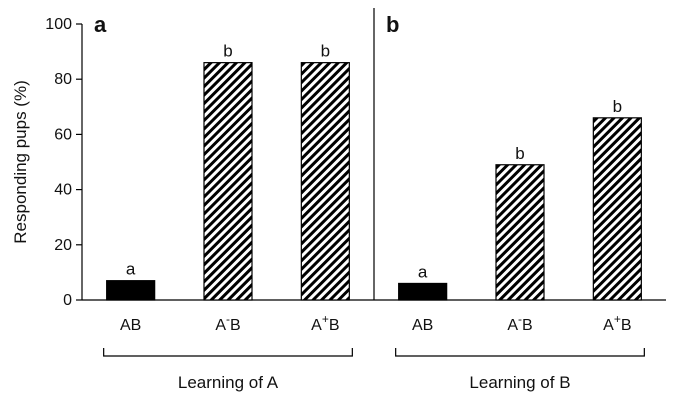 Image resolution: width=676 pixels, height=394 pixels. Describe the element at coordinates (63, 134) in the screenshot. I see `y-tick-label: 60` at that location.